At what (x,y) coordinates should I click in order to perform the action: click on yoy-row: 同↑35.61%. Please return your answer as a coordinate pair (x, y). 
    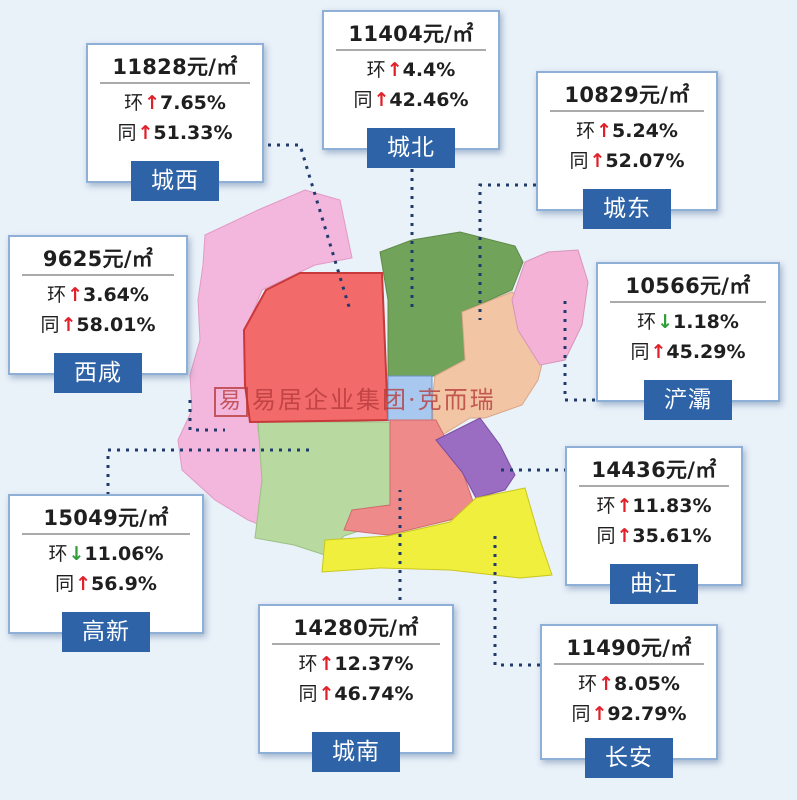
    Looking at the image, I should click on (654, 536).